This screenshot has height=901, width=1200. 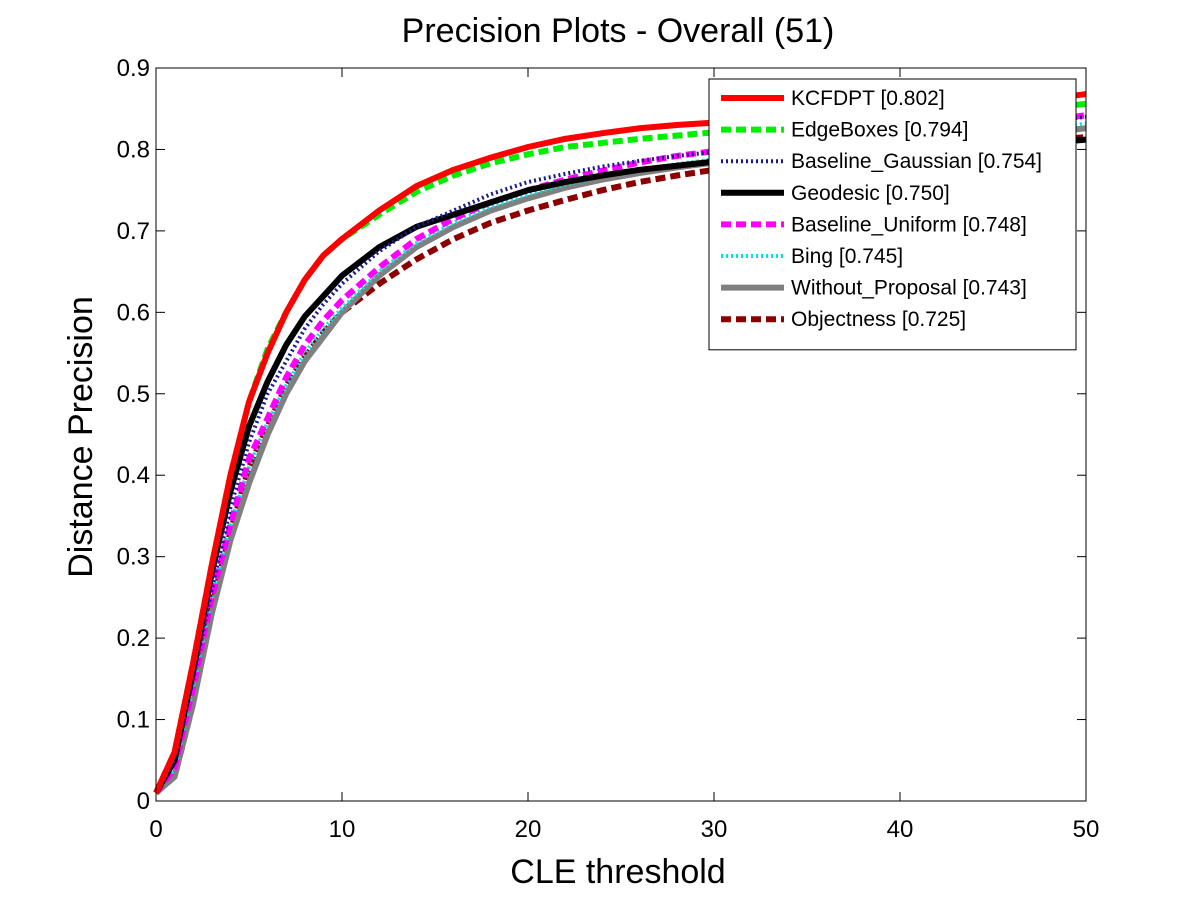 I want to click on x-tick-label: 20, so click(x=528, y=829).